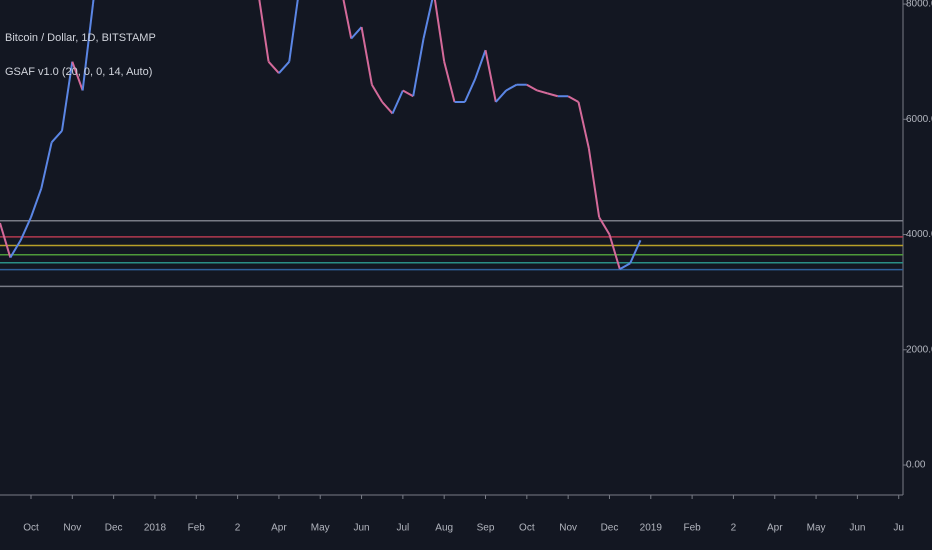 The height and width of the screenshot is (550, 932). What do you see at coordinates (402, 528) in the screenshot?
I see `x-tick-label: Jul` at bounding box center [402, 528].